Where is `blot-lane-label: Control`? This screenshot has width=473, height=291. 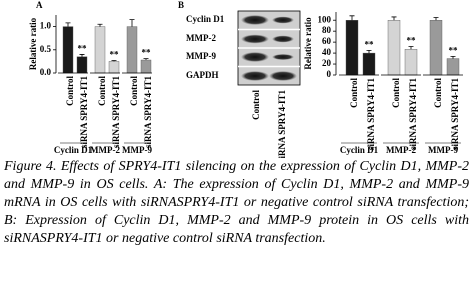
blot-lane-label: Control is located at coordinates (256, 105).